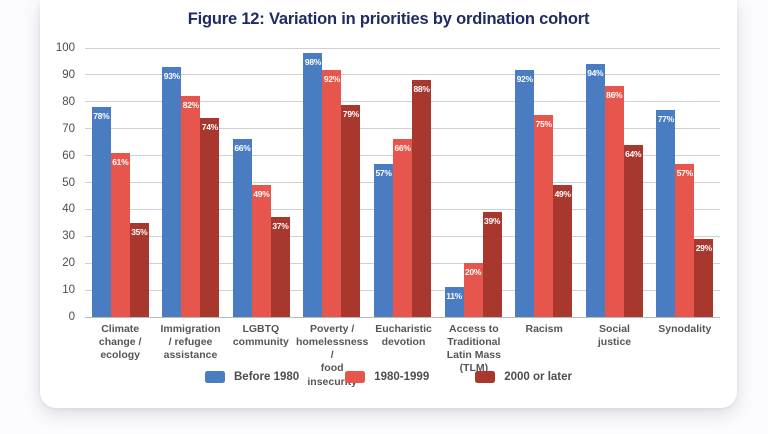 The height and width of the screenshot is (434, 768). Describe the element at coordinates (191, 206) in the screenshot. I see `bar: 82%` at that location.